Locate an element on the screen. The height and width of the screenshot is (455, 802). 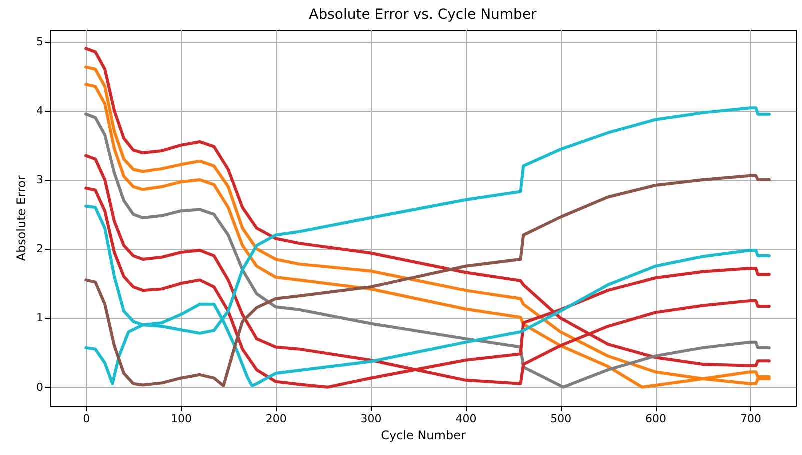
x-tick-label: 300 is located at coordinates (371, 419).